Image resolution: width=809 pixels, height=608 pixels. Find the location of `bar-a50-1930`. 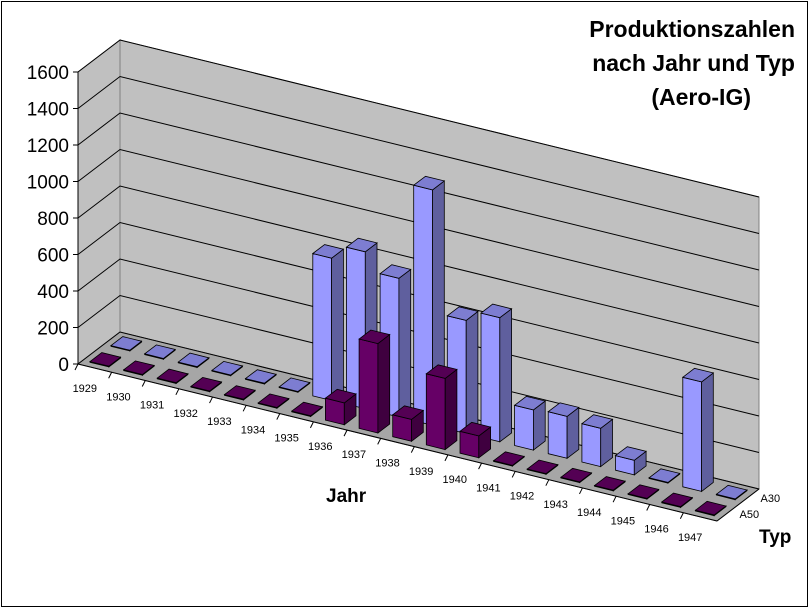

bar-a50-1930 is located at coordinates (139, 368).